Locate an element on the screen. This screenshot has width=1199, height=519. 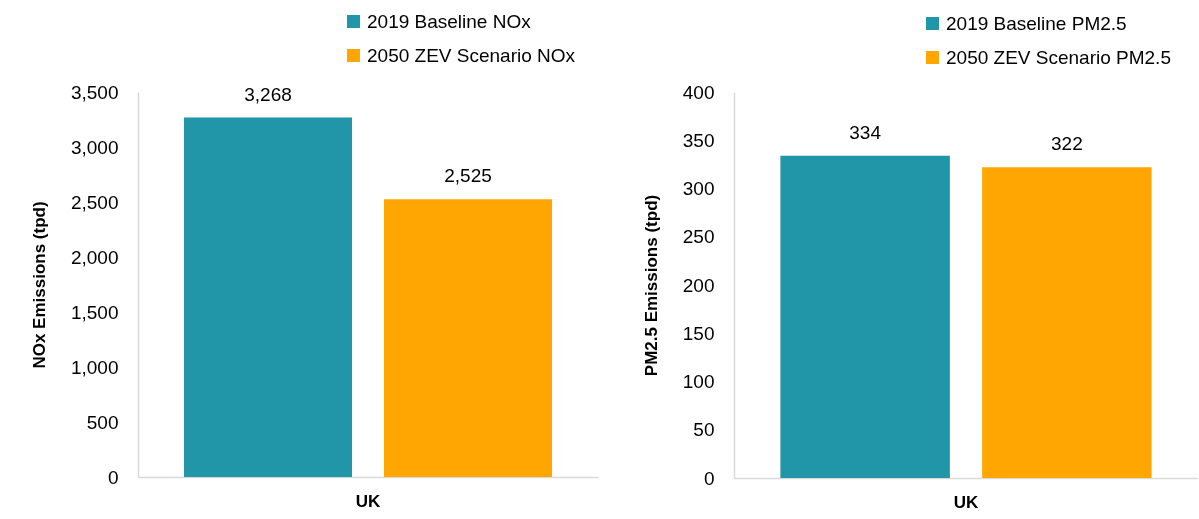
y-tick-label: 400 is located at coordinates (698, 92).